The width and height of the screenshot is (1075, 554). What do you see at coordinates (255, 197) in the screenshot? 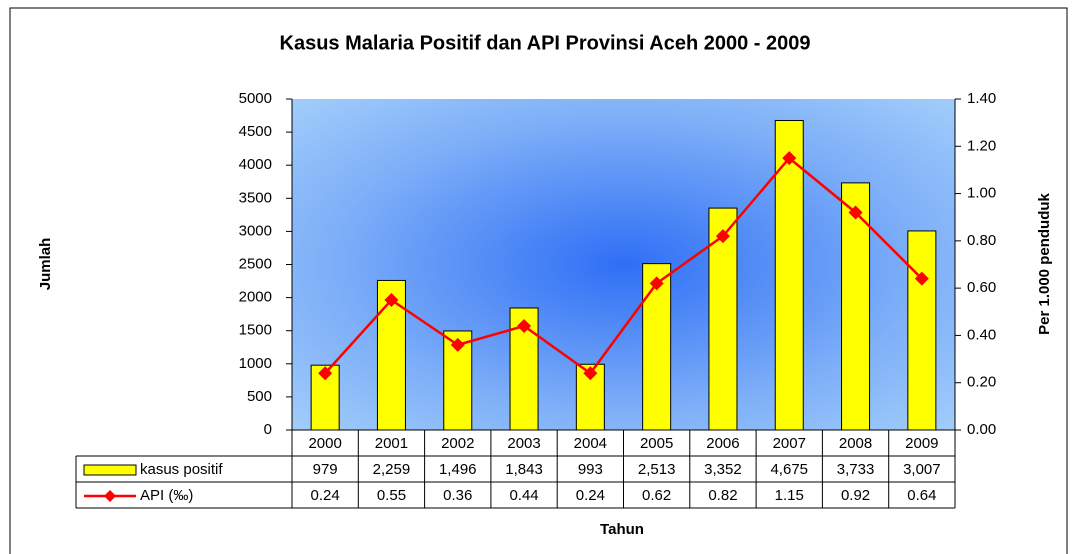
I see `y-tick-label: 3500` at bounding box center [255, 197].